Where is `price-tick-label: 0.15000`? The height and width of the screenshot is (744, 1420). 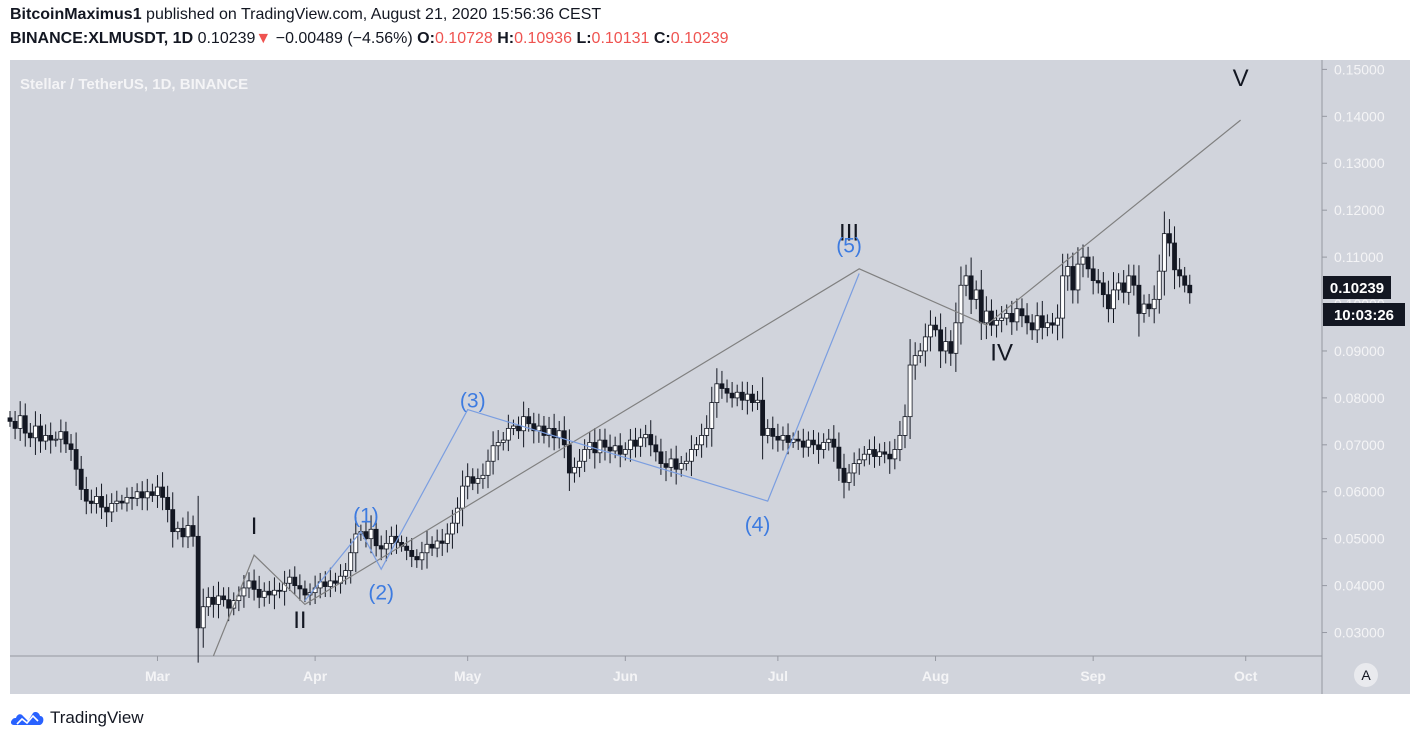 price-tick-label: 0.15000 is located at coordinates (1359, 69).